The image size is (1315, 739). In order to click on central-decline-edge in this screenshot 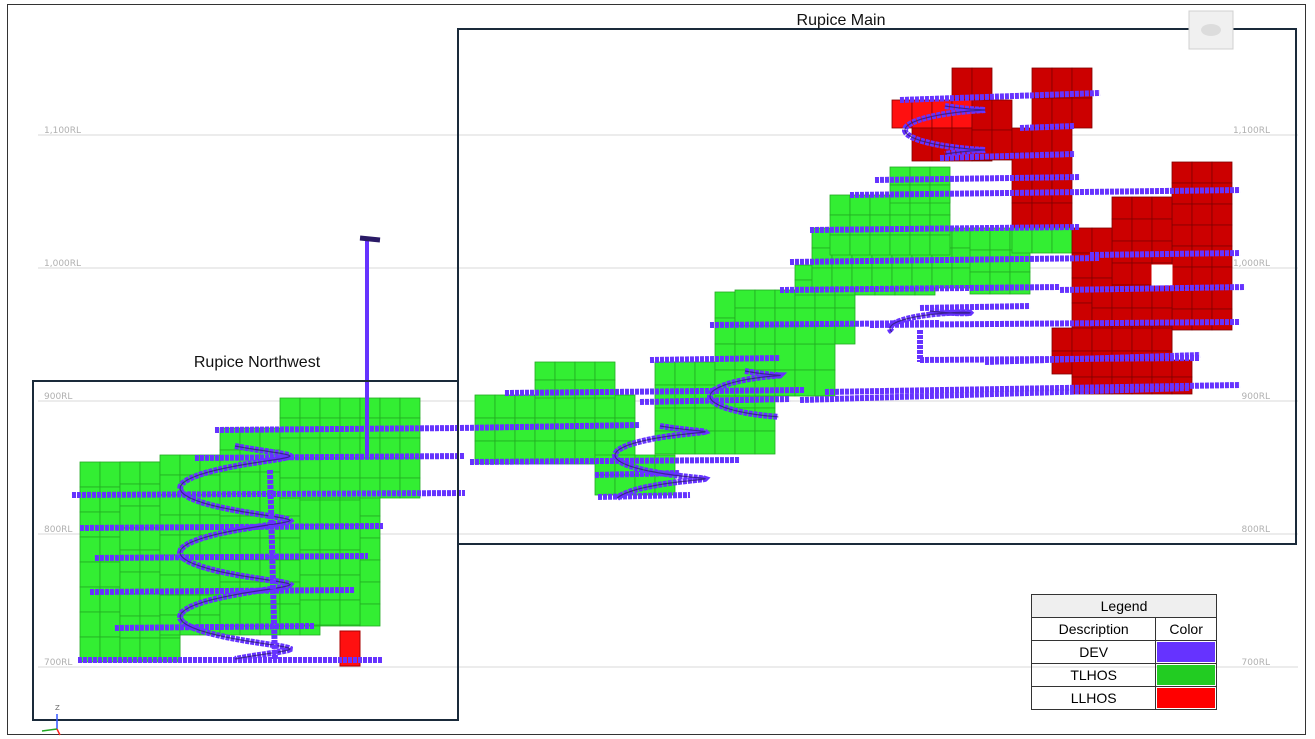, I will do `click(660, 462)`.